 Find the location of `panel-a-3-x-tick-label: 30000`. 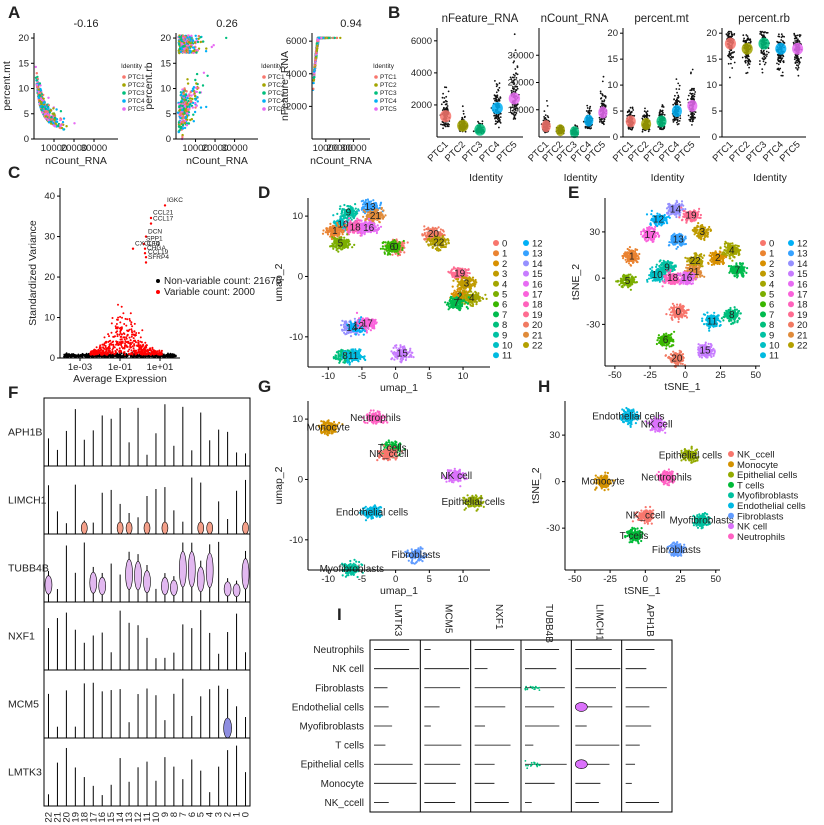

panel-a-3-x-tick-label: 30000 is located at coordinates (353, 148).